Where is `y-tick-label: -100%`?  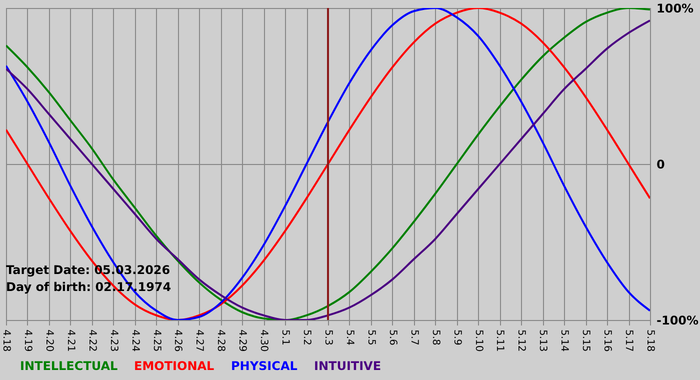
y-tick-label: -100% is located at coordinates (677, 321).